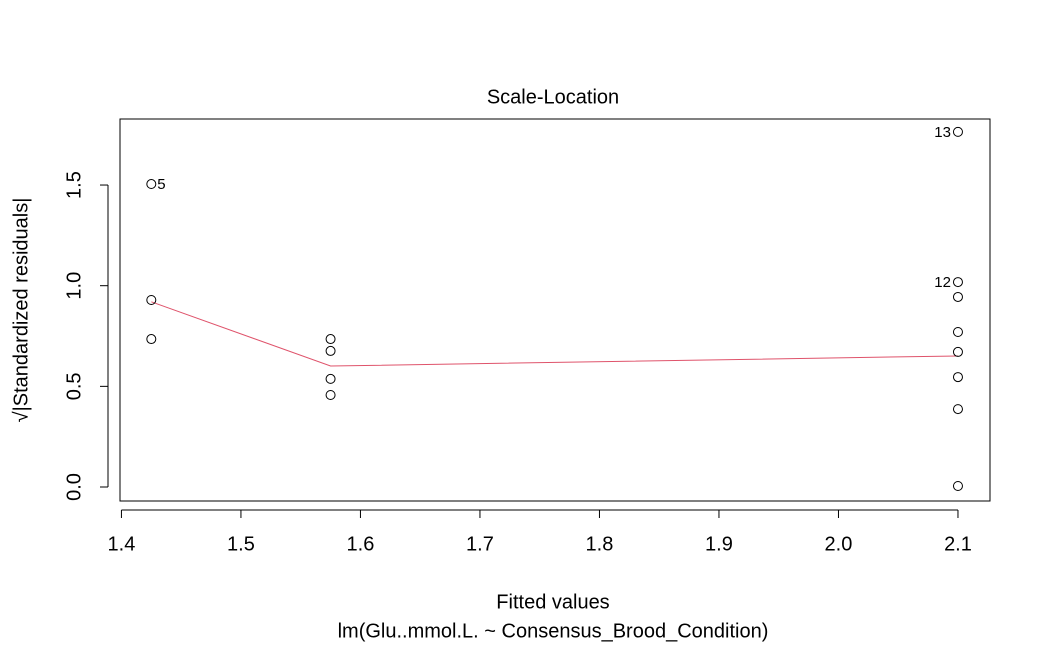  I want to click on x-tick-label: 2.0, so click(839, 544).